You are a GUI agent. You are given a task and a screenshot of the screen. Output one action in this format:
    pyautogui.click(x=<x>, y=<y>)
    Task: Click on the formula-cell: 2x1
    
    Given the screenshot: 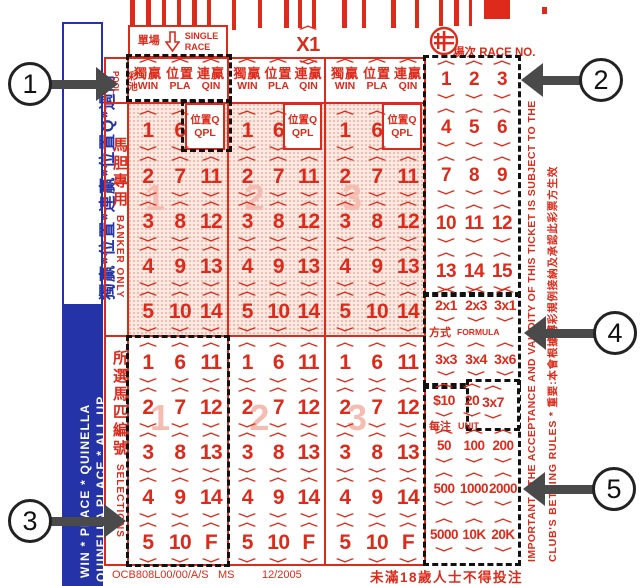 What is the action you would take?
    pyautogui.click(x=446, y=305)
    